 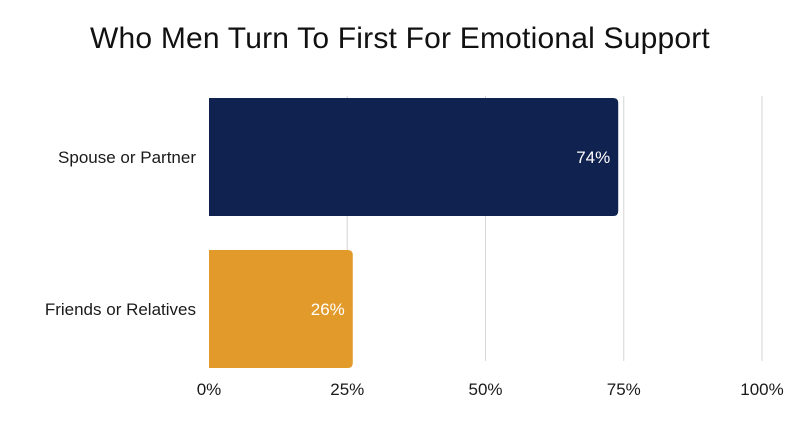 I want to click on x-tick-label: 50%, so click(x=485, y=389).